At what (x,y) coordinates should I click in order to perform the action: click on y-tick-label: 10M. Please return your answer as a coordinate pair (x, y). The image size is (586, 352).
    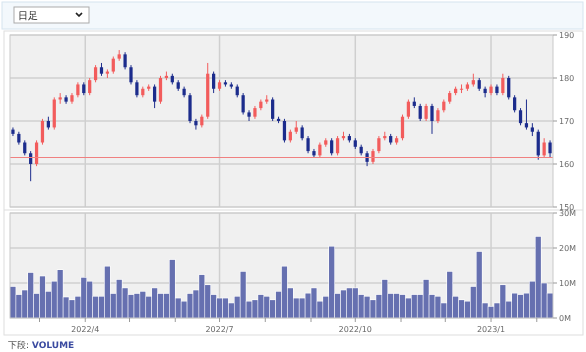
    Looking at the image, I should click on (567, 283).